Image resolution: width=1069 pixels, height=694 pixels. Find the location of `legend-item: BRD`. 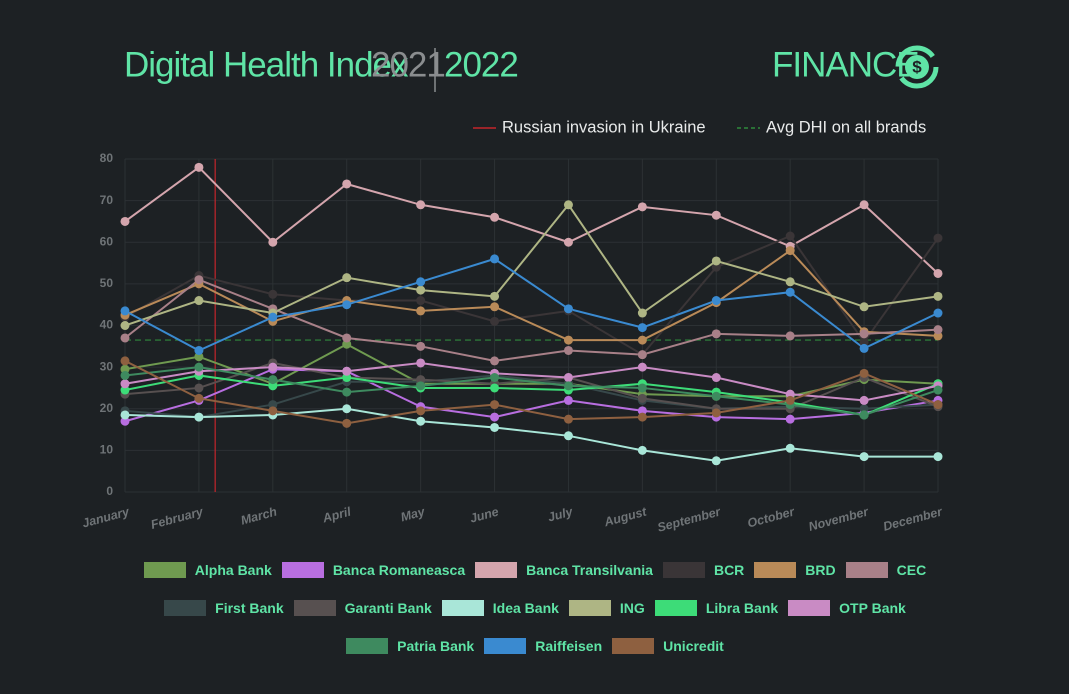

legend-item: BRD is located at coordinates (795, 570).